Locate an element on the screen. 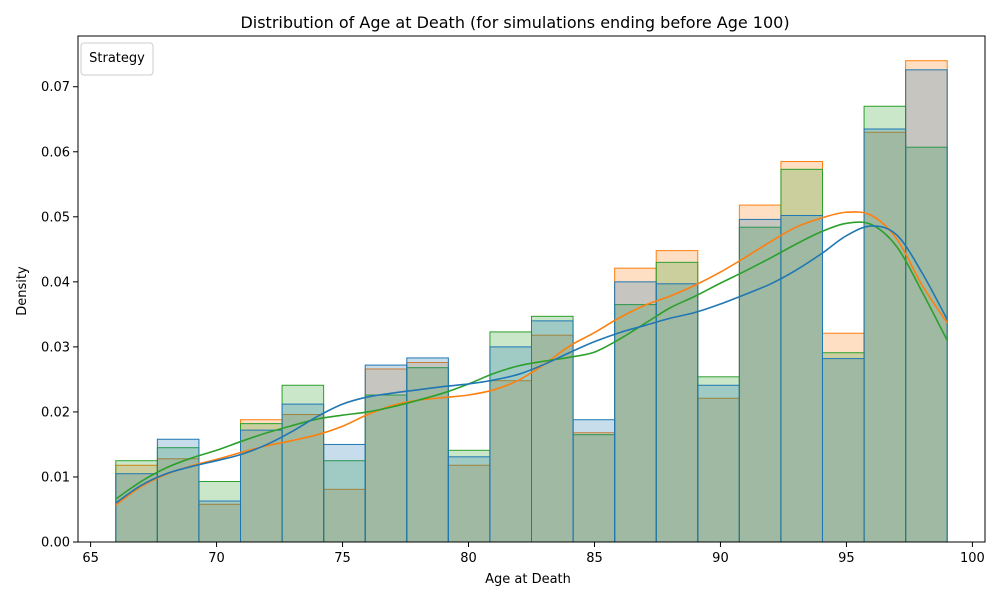  x-tick-label: 80 is located at coordinates (468, 558).